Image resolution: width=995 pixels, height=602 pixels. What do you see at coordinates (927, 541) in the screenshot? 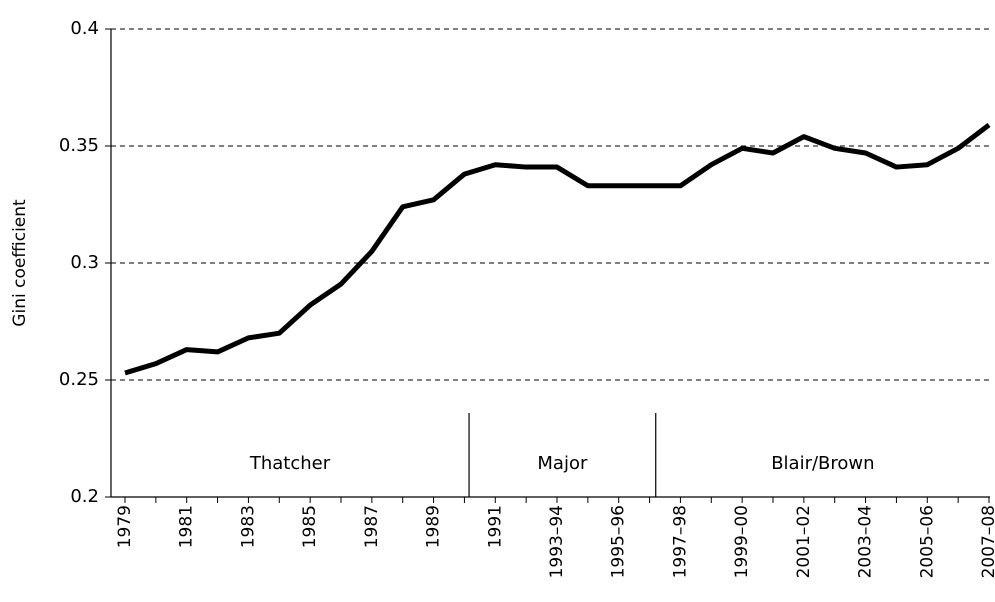
I see `x-tick-label: 2005–06` at bounding box center [927, 541].